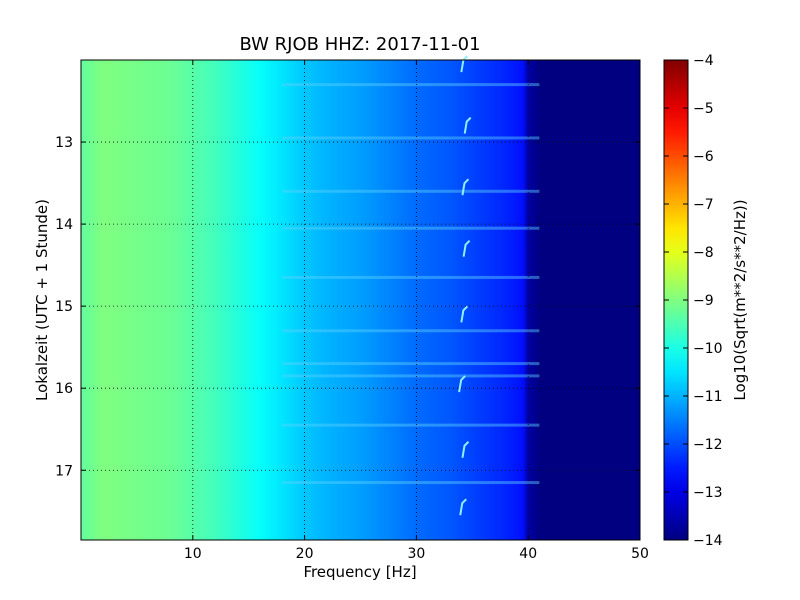 This screenshot has height=600, width=800. Describe the element at coordinates (740, 299) in the screenshot. I see `colorbar-label: Log10(Sqrt(m**2/s**2/Hz))` at that location.